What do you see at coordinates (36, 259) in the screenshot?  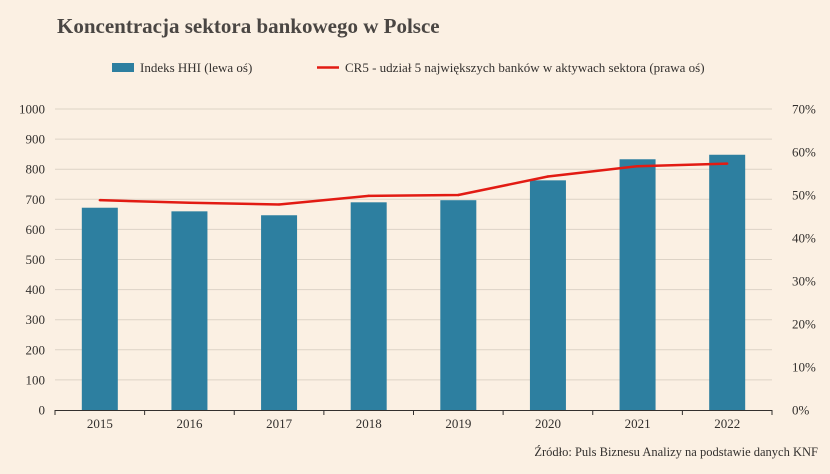 I see `left-tick-label: 500` at bounding box center [36, 259].